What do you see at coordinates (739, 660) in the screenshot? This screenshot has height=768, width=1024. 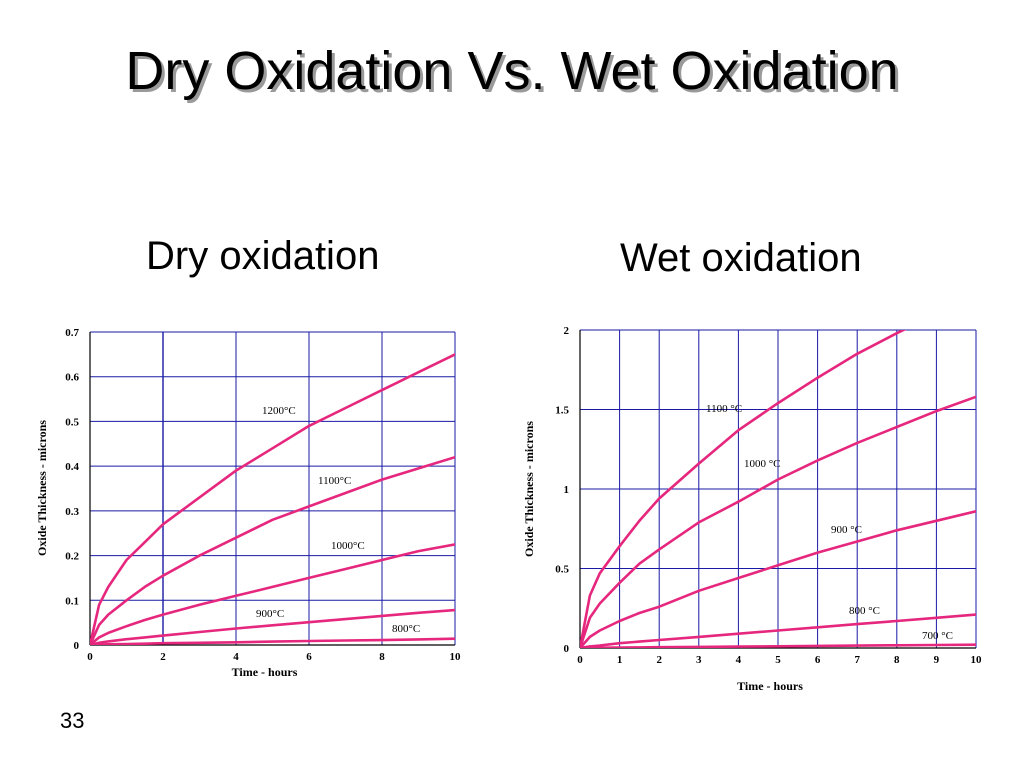 I see `wet-x-tick-label: 4` at bounding box center [739, 660].